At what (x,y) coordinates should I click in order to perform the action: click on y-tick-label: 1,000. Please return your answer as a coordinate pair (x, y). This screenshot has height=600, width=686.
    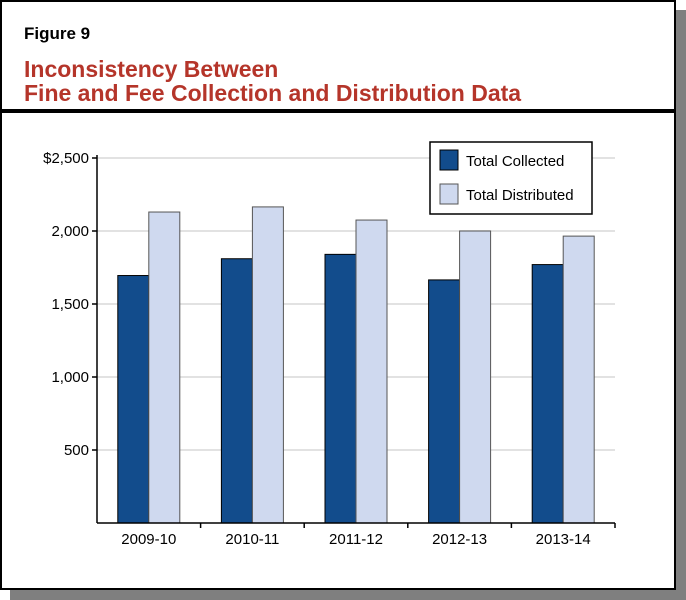
    Looking at the image, I should click on (70, 377).